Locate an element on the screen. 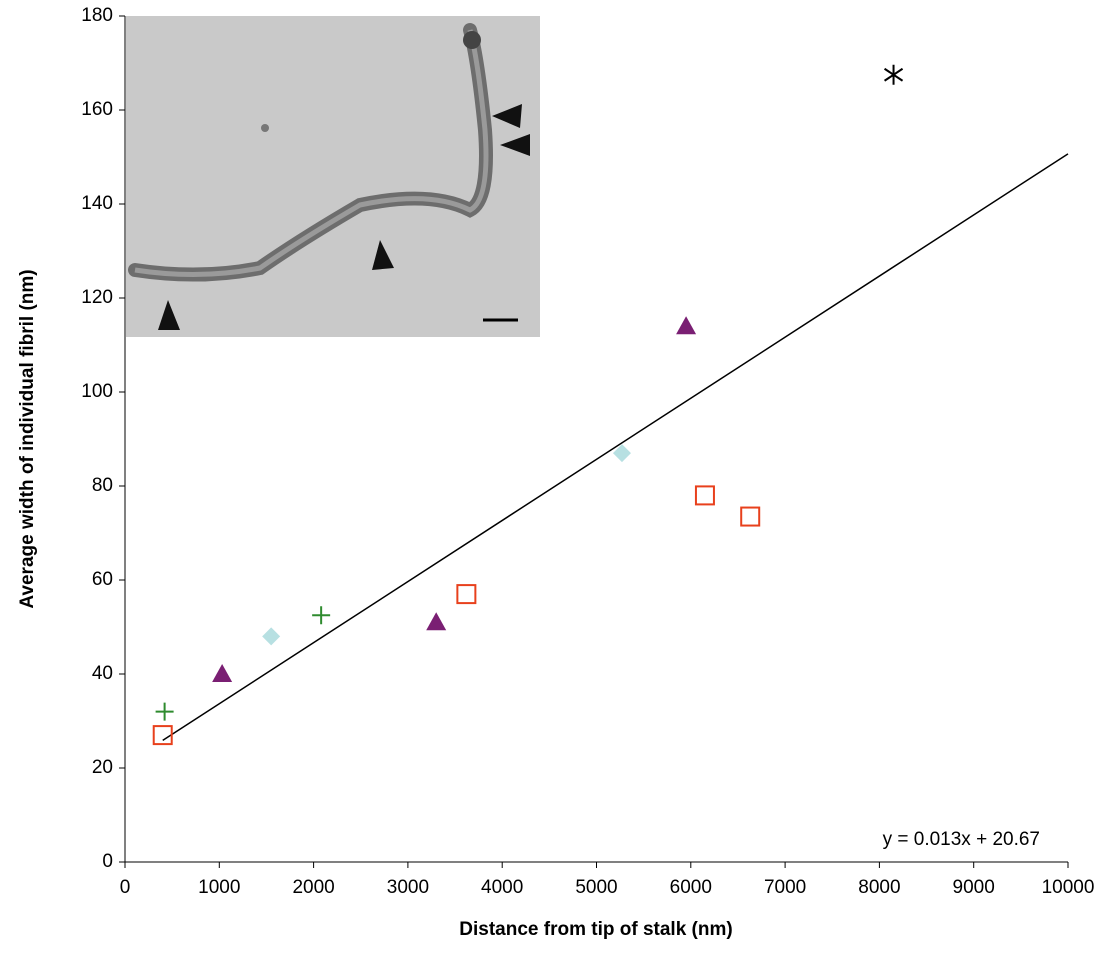 Image resolution: width=1114 pixels, height=974 pixels. x-tick-label: 6000 is located at coordinates (691, 887).